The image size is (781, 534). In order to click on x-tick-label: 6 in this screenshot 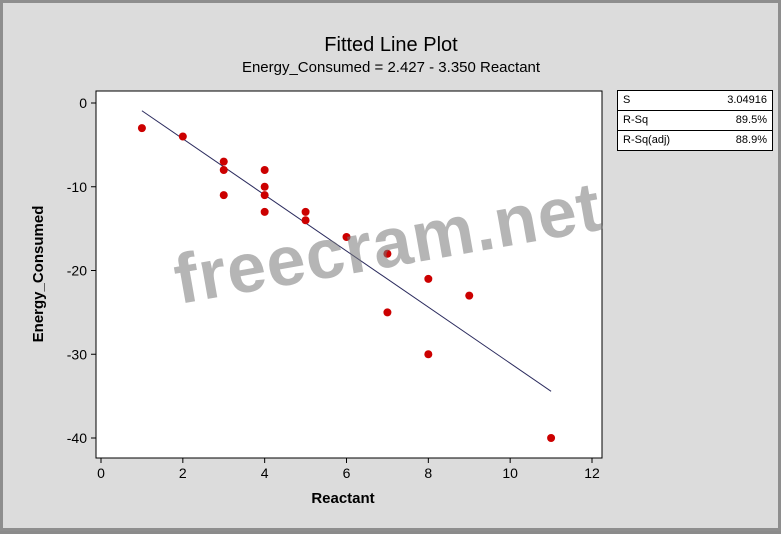, I will do `click(347, 473)`.